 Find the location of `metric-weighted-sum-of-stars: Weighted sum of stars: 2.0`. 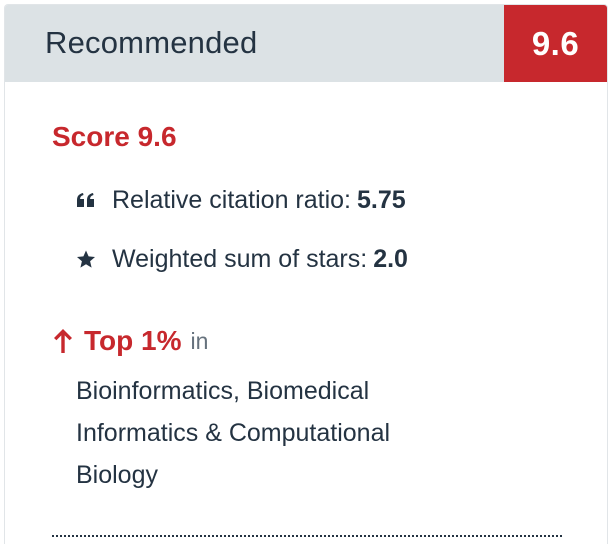

metric-weighted-sum-of-stars: Weighted sum of stars: 2.0 is located at coordinates (242, 259).